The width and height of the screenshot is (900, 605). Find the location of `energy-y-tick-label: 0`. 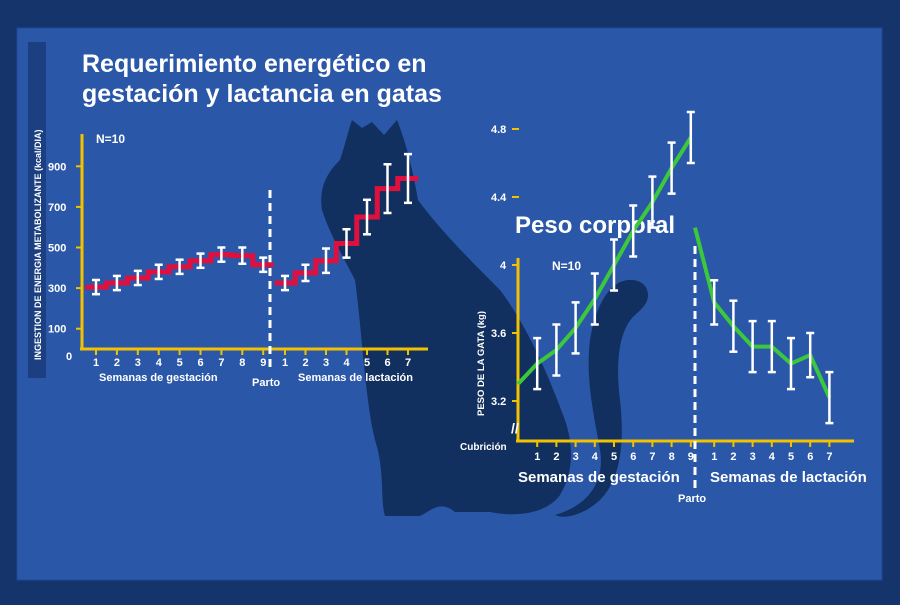

energy-y-tick-label: 0 is located at coordinates (69, 357).